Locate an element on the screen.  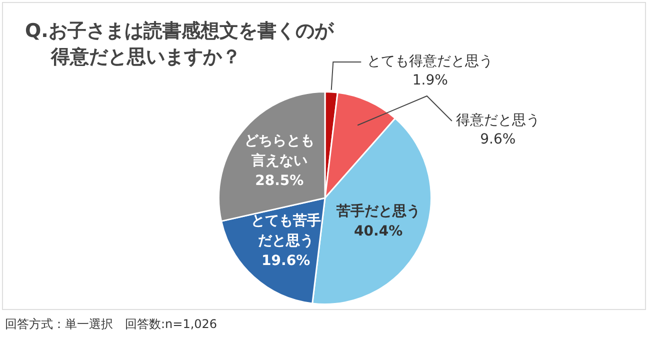
slice-label: 得意だと思う is located at coordinates (498, 120).